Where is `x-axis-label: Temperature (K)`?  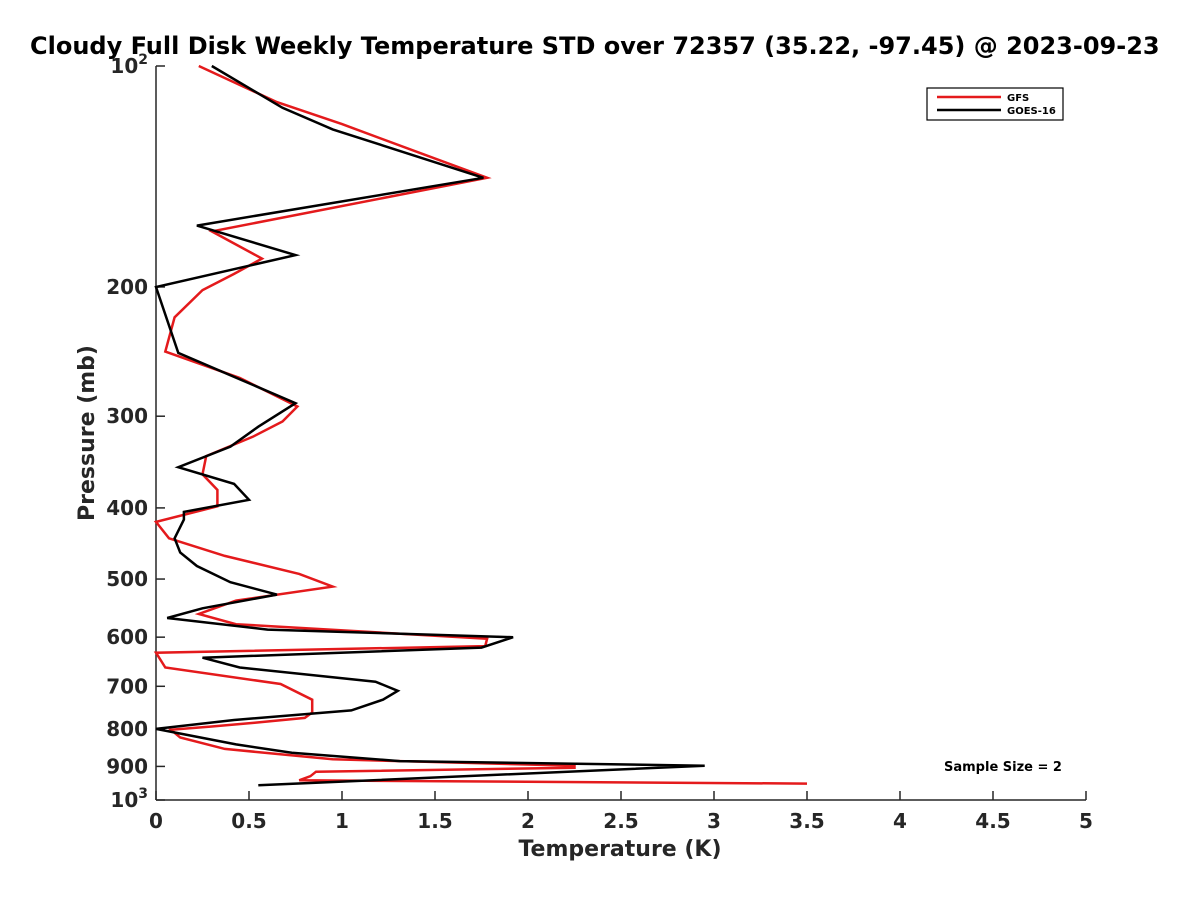
x-axis-label: Temperature (K) is located at coordinates (619, 849).